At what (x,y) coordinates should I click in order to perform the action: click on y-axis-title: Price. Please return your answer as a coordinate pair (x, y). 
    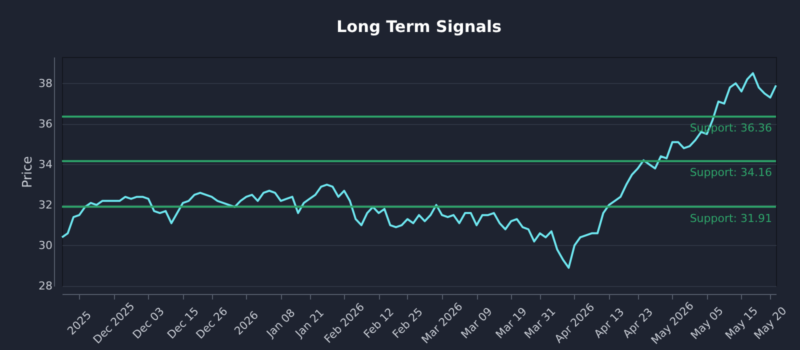
    Looking at the image, I should click on (28, 172).